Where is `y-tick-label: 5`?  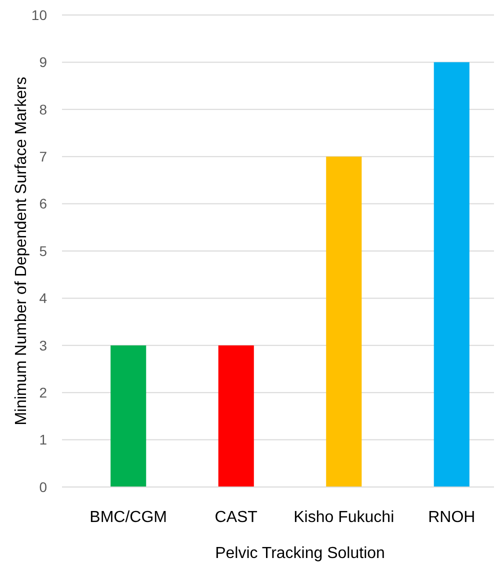 y-tick-label: 5 is located at coordinates (43, 250).